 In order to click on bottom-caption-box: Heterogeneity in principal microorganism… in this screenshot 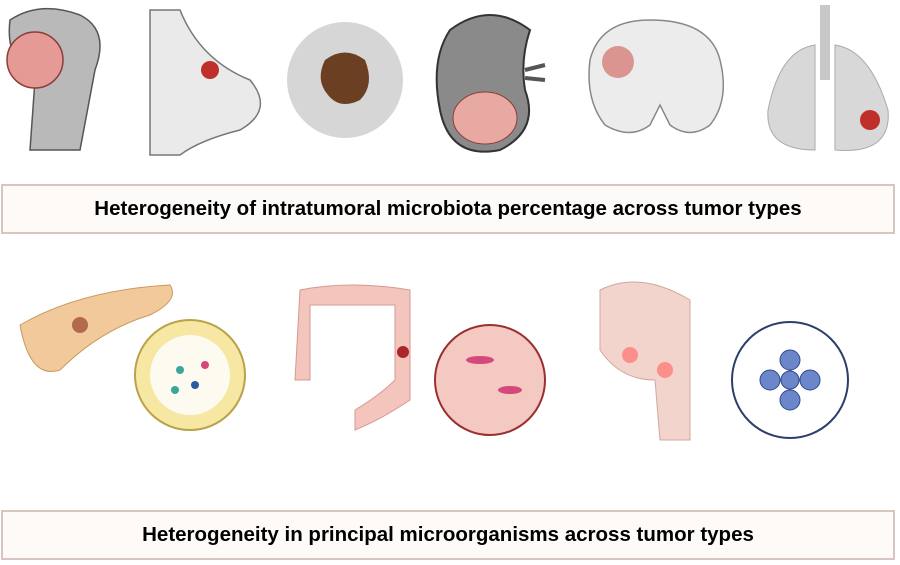, I will do `click(448, 535)`.